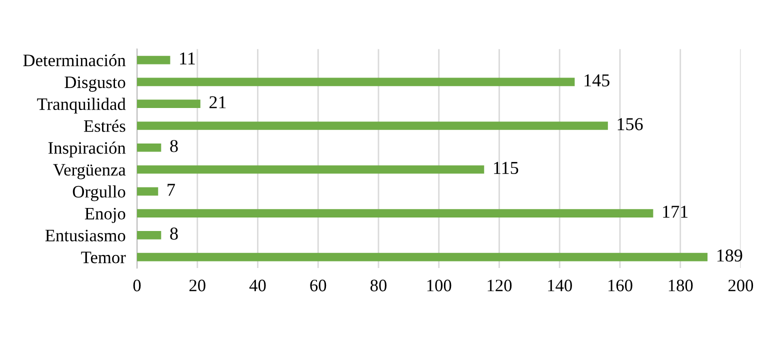  I want to click on y-tick-label: Enojo, so click(105, 216).